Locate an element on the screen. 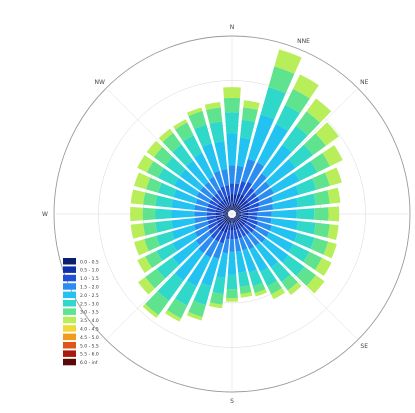  direction-label: N is located at coordinates (232, 27).